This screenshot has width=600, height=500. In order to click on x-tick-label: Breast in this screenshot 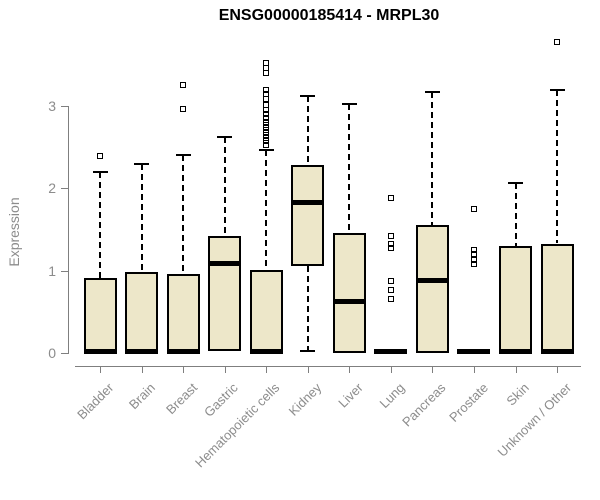, I will do `click(181, 399)`.